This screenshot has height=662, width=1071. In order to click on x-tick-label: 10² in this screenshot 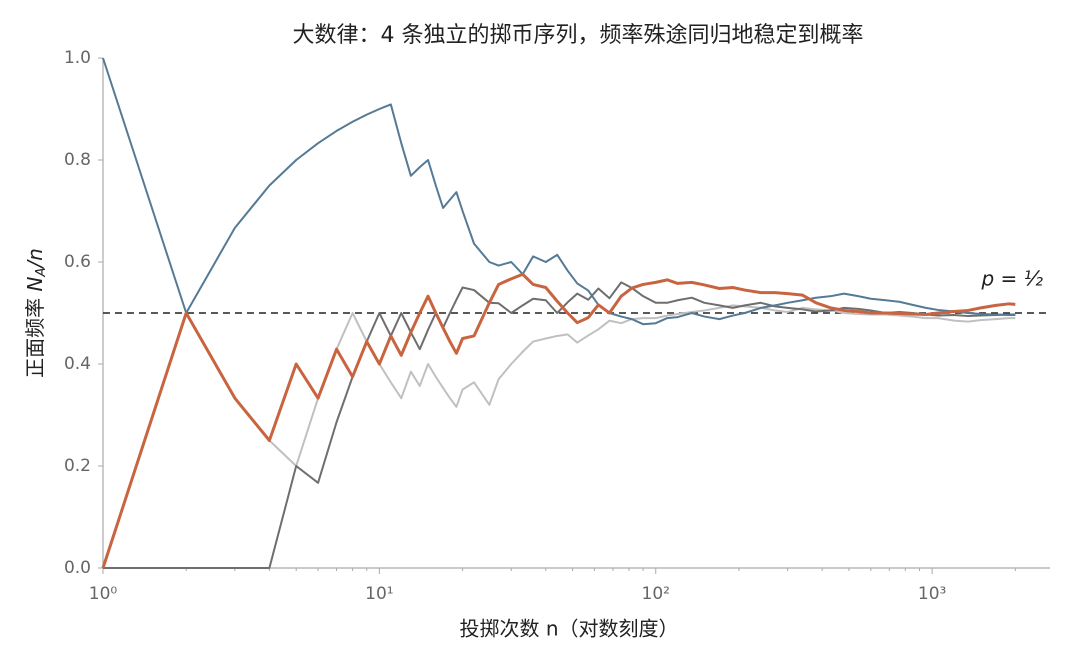, I will do `click(656, 594)`.